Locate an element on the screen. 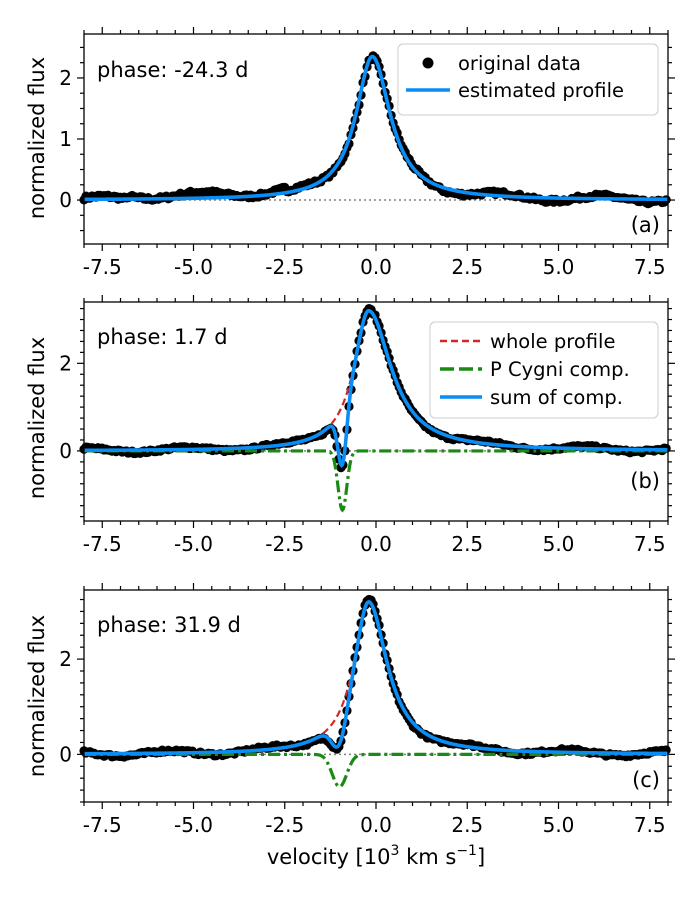 This screenshot has width=700, height=900. estimated-profile-line is located at coordinates (376, 128).